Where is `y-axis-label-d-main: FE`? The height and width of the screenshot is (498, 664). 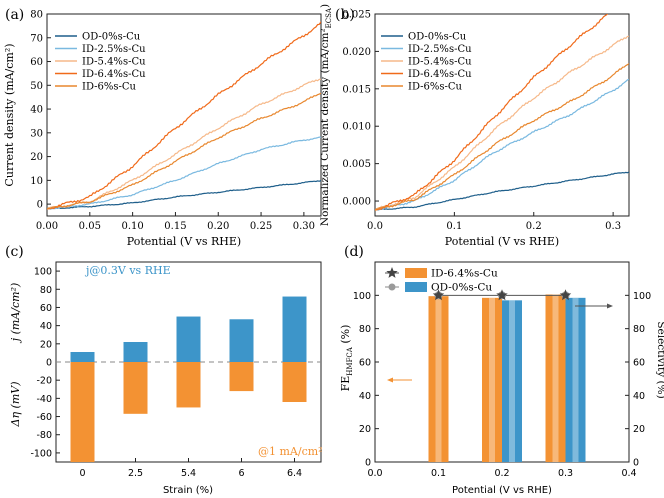 y-axis-label-d-main: FE is located at coordinates (345, 384).